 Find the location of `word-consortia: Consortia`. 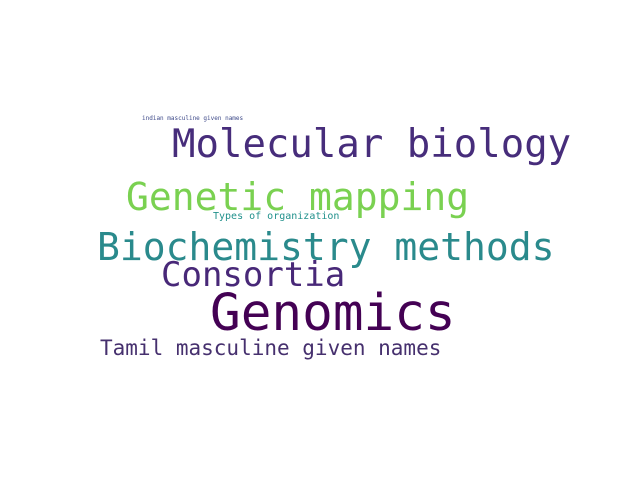

word-consortia: Consortia is located at coordinates (253, 275).